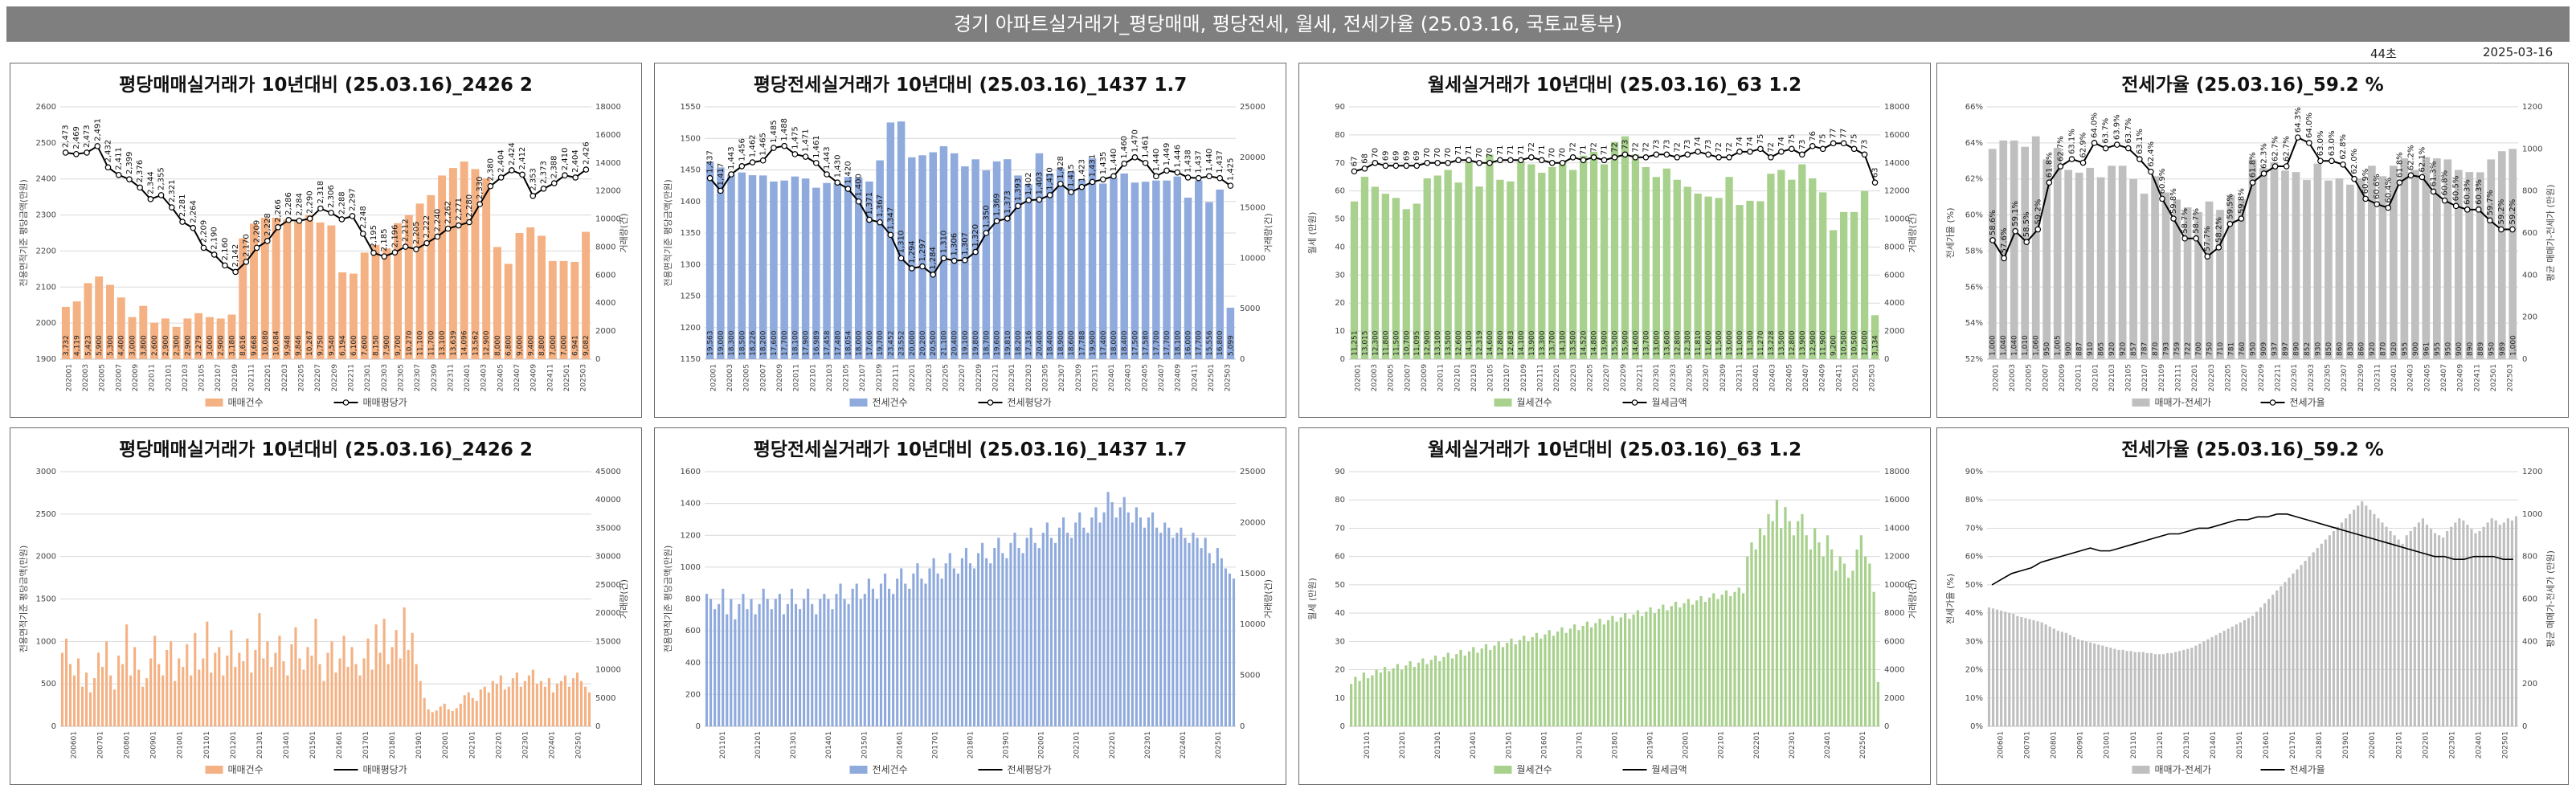 The image size is (2576, 793). Describe the element at coordinates (1230, 169) in the screenshot. I see `line-value-label: 1,425` at that location.